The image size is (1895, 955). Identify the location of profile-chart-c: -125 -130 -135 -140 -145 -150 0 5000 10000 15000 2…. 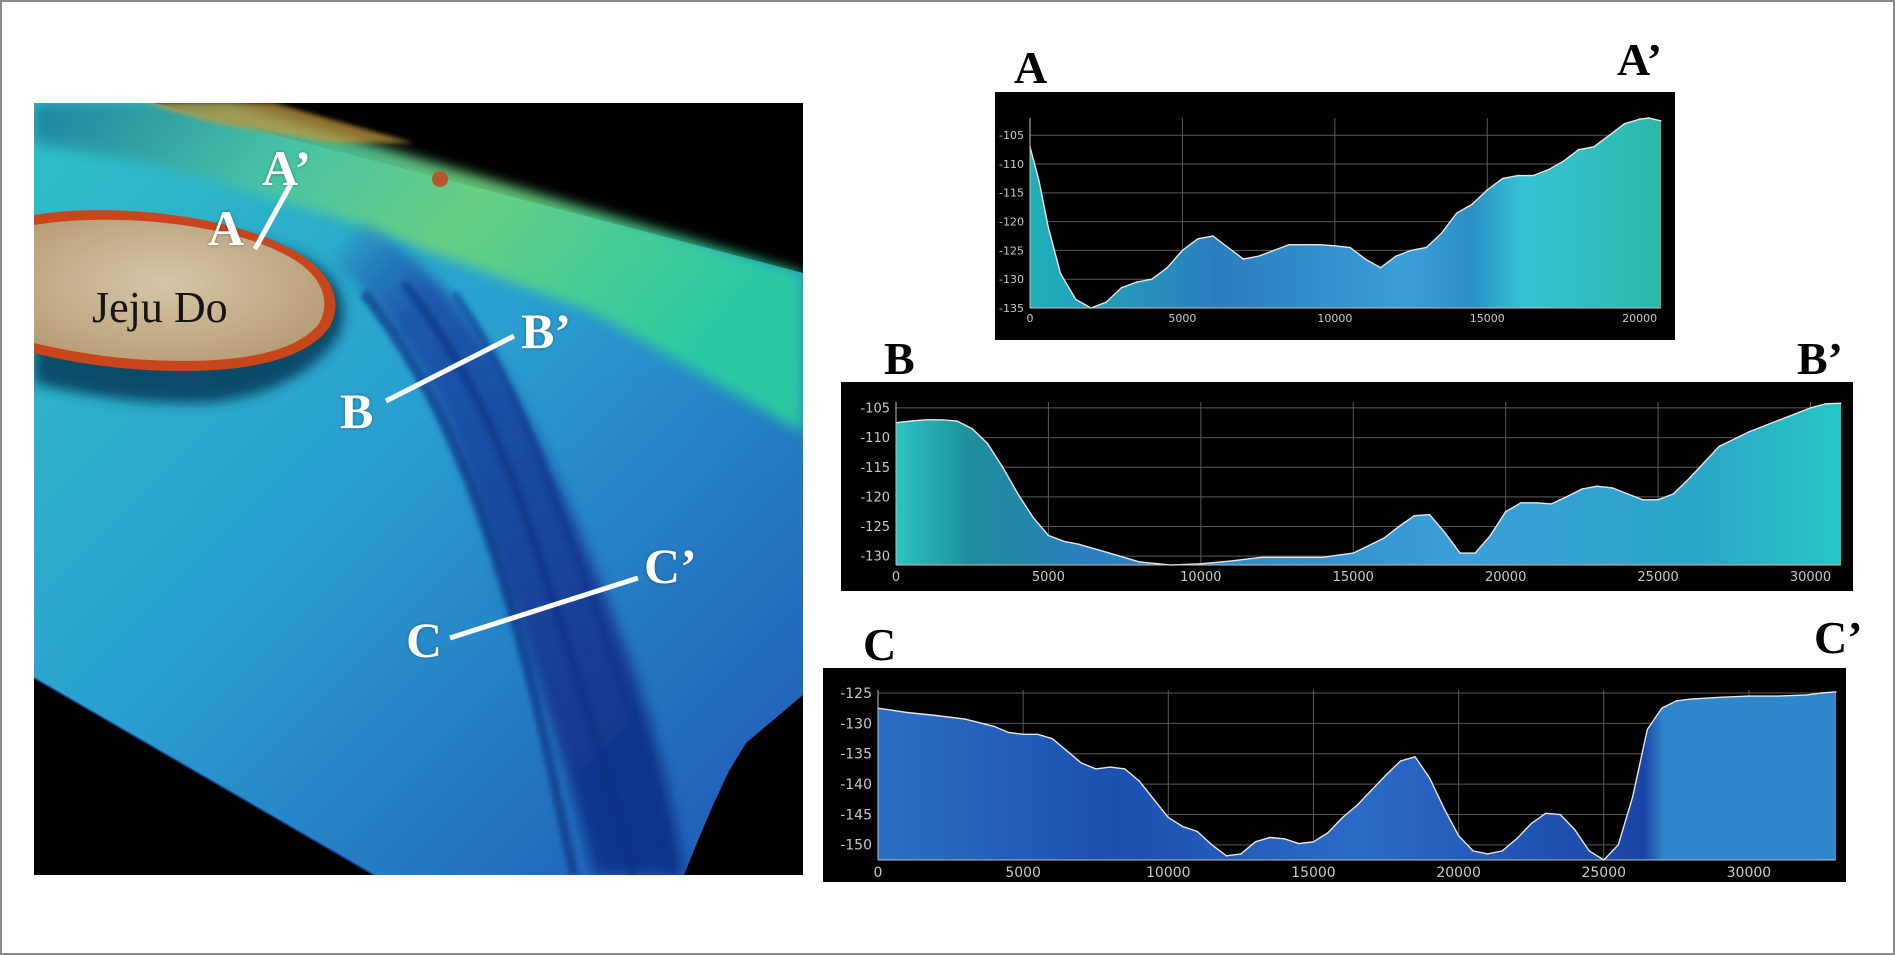
(1334, 775).